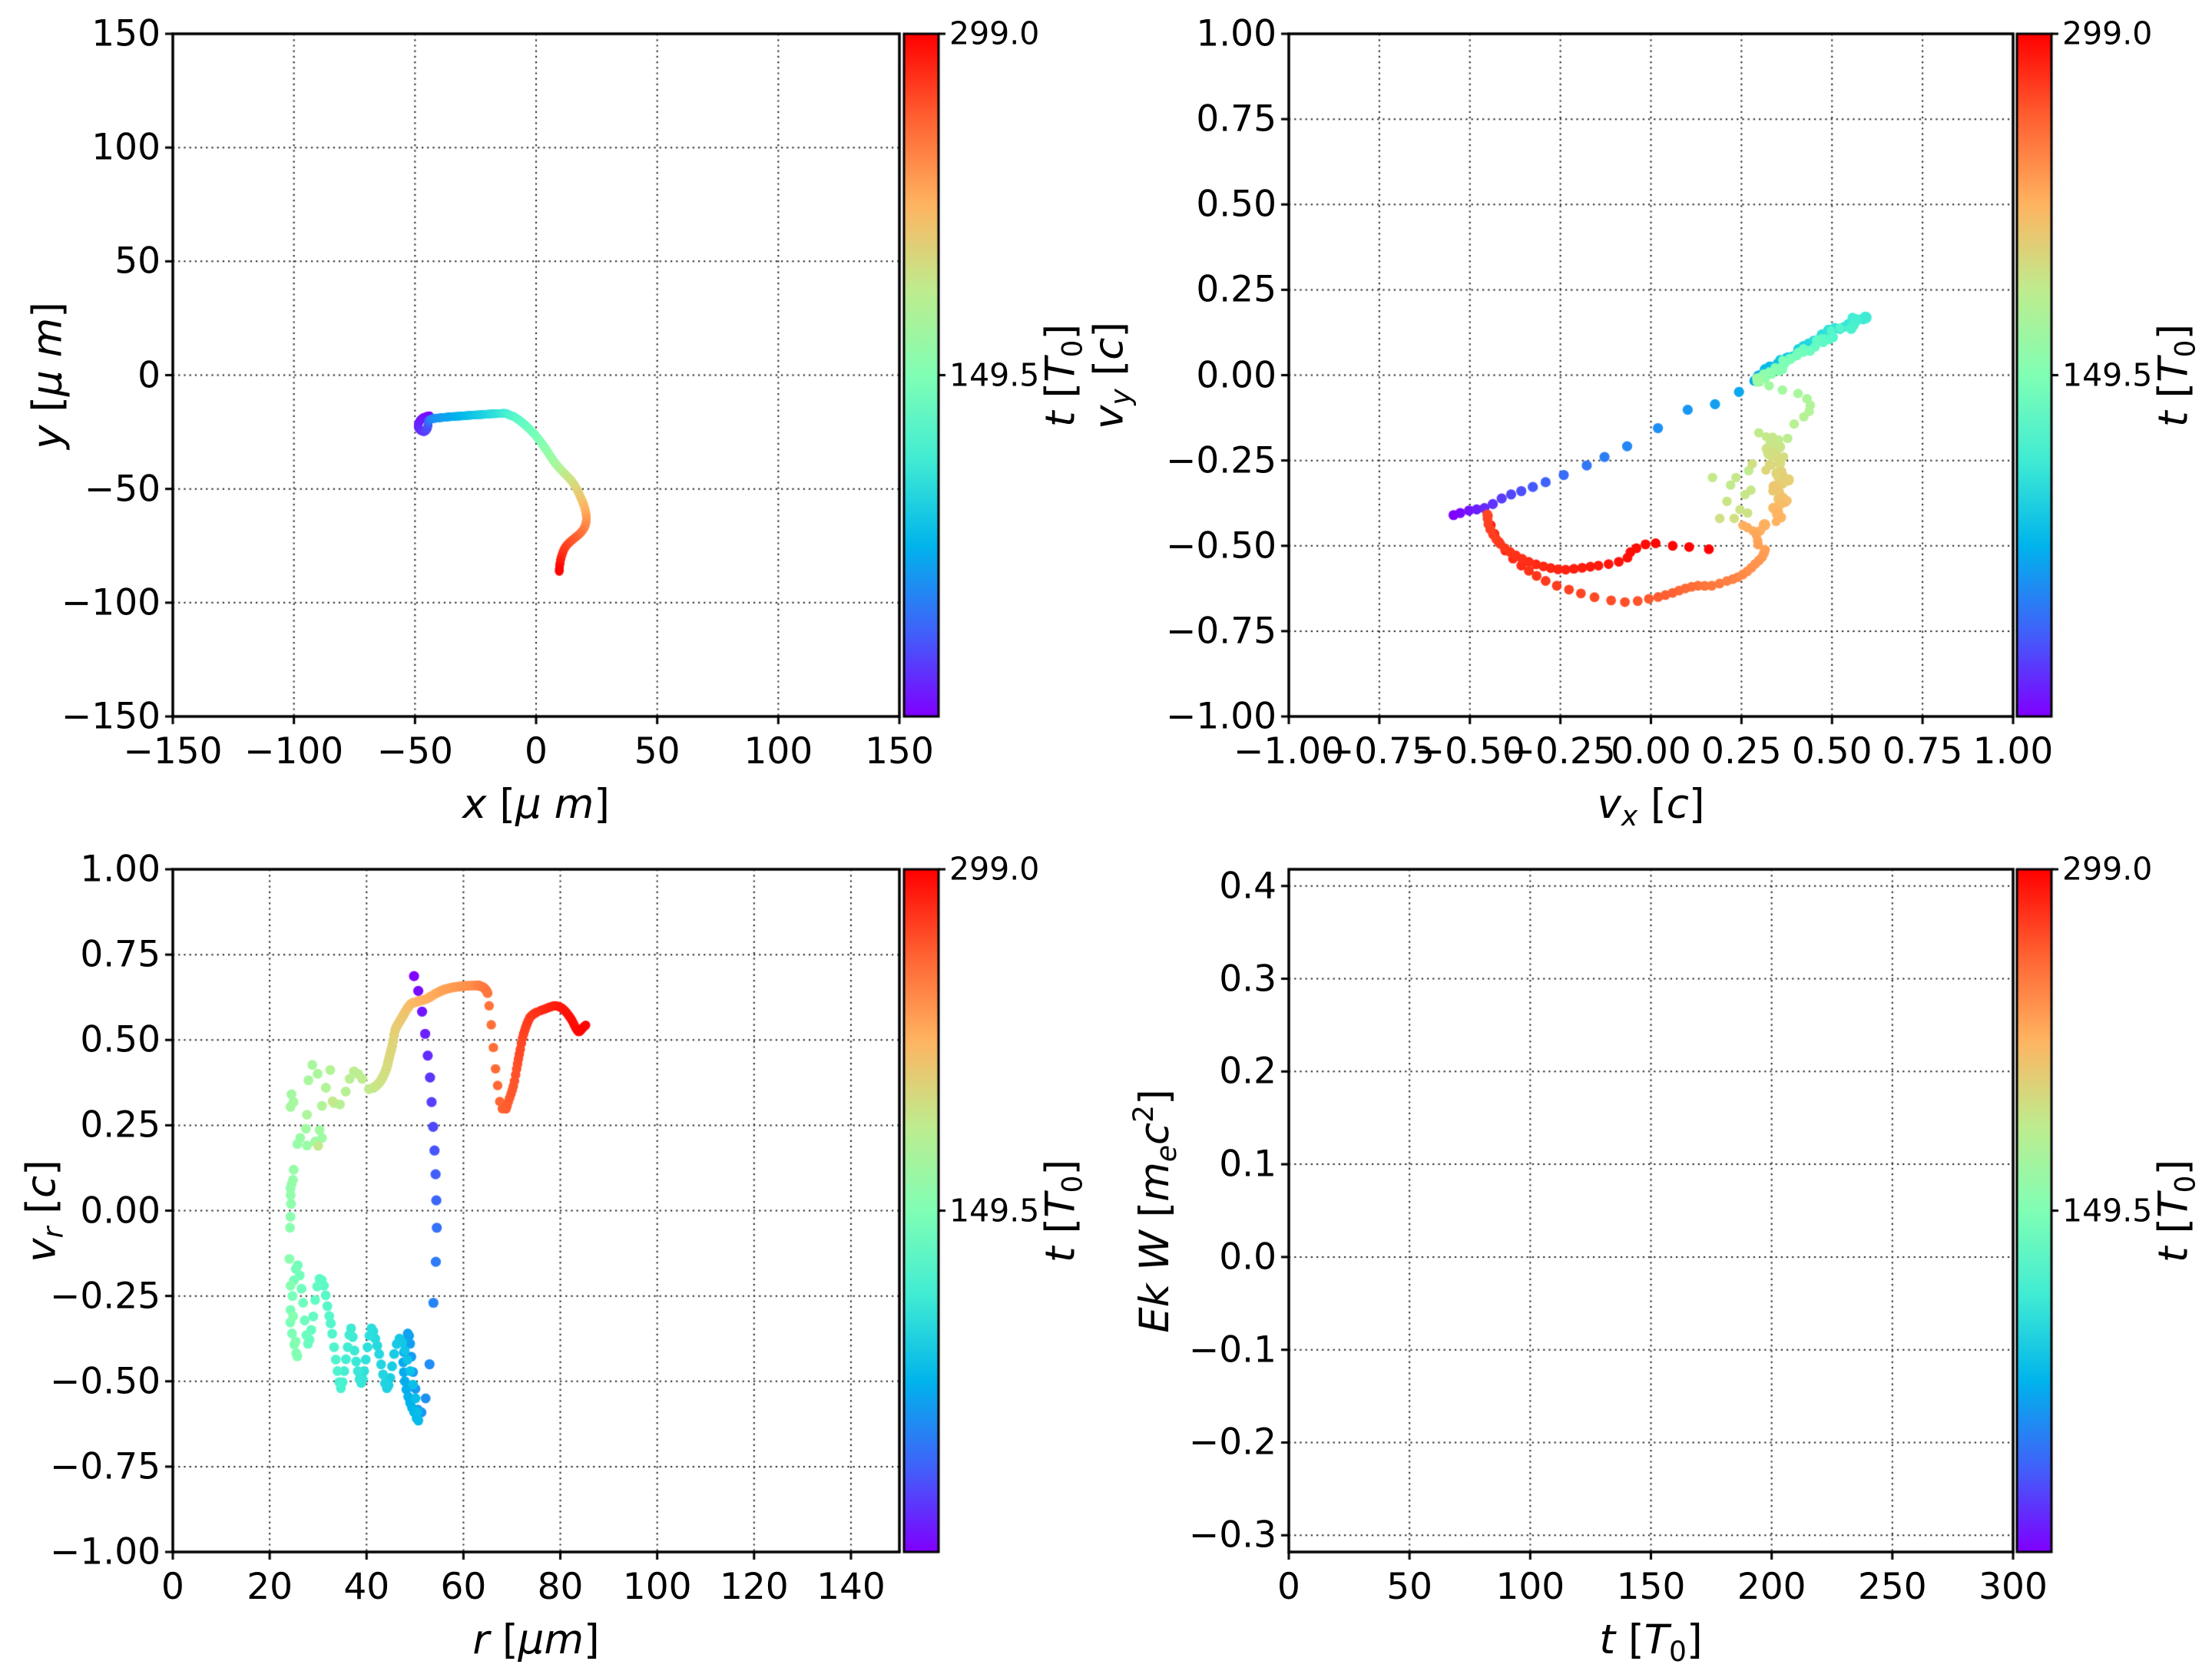  I want to click on y-tick-label: 0.2, so click(1248, 1071).